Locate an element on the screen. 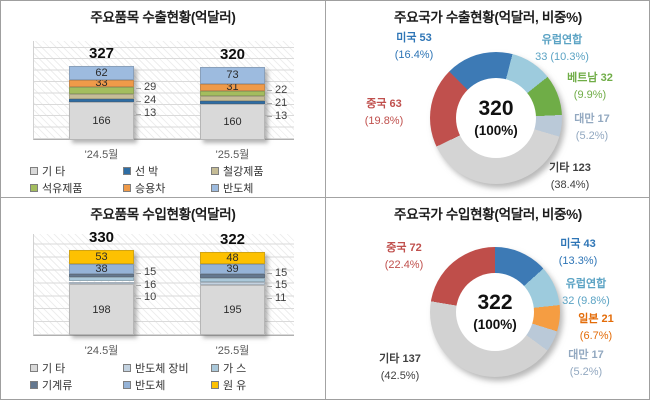 Image resolution: width=650 pixels, height=400 pixels. bar-segment: 33 is located at coordinates (101, 83).